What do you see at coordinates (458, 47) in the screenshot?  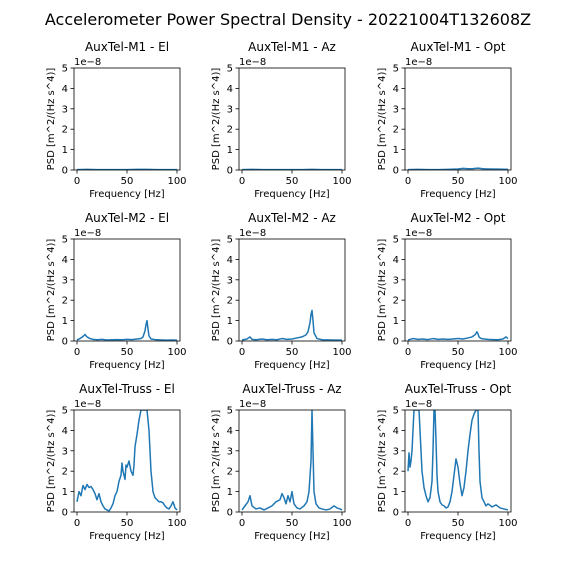 I see `panel-title: AuxTel-M1 - Opt` at bounding box center [458, 47].